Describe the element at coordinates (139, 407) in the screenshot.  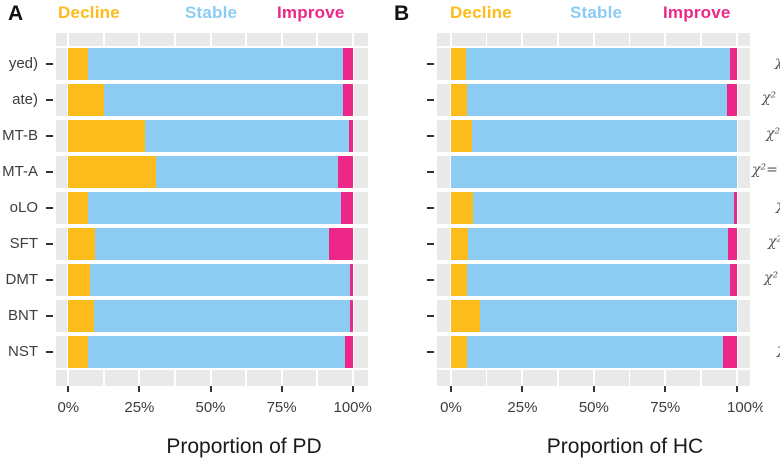
I see `x-axis-label: 25%` at that location.